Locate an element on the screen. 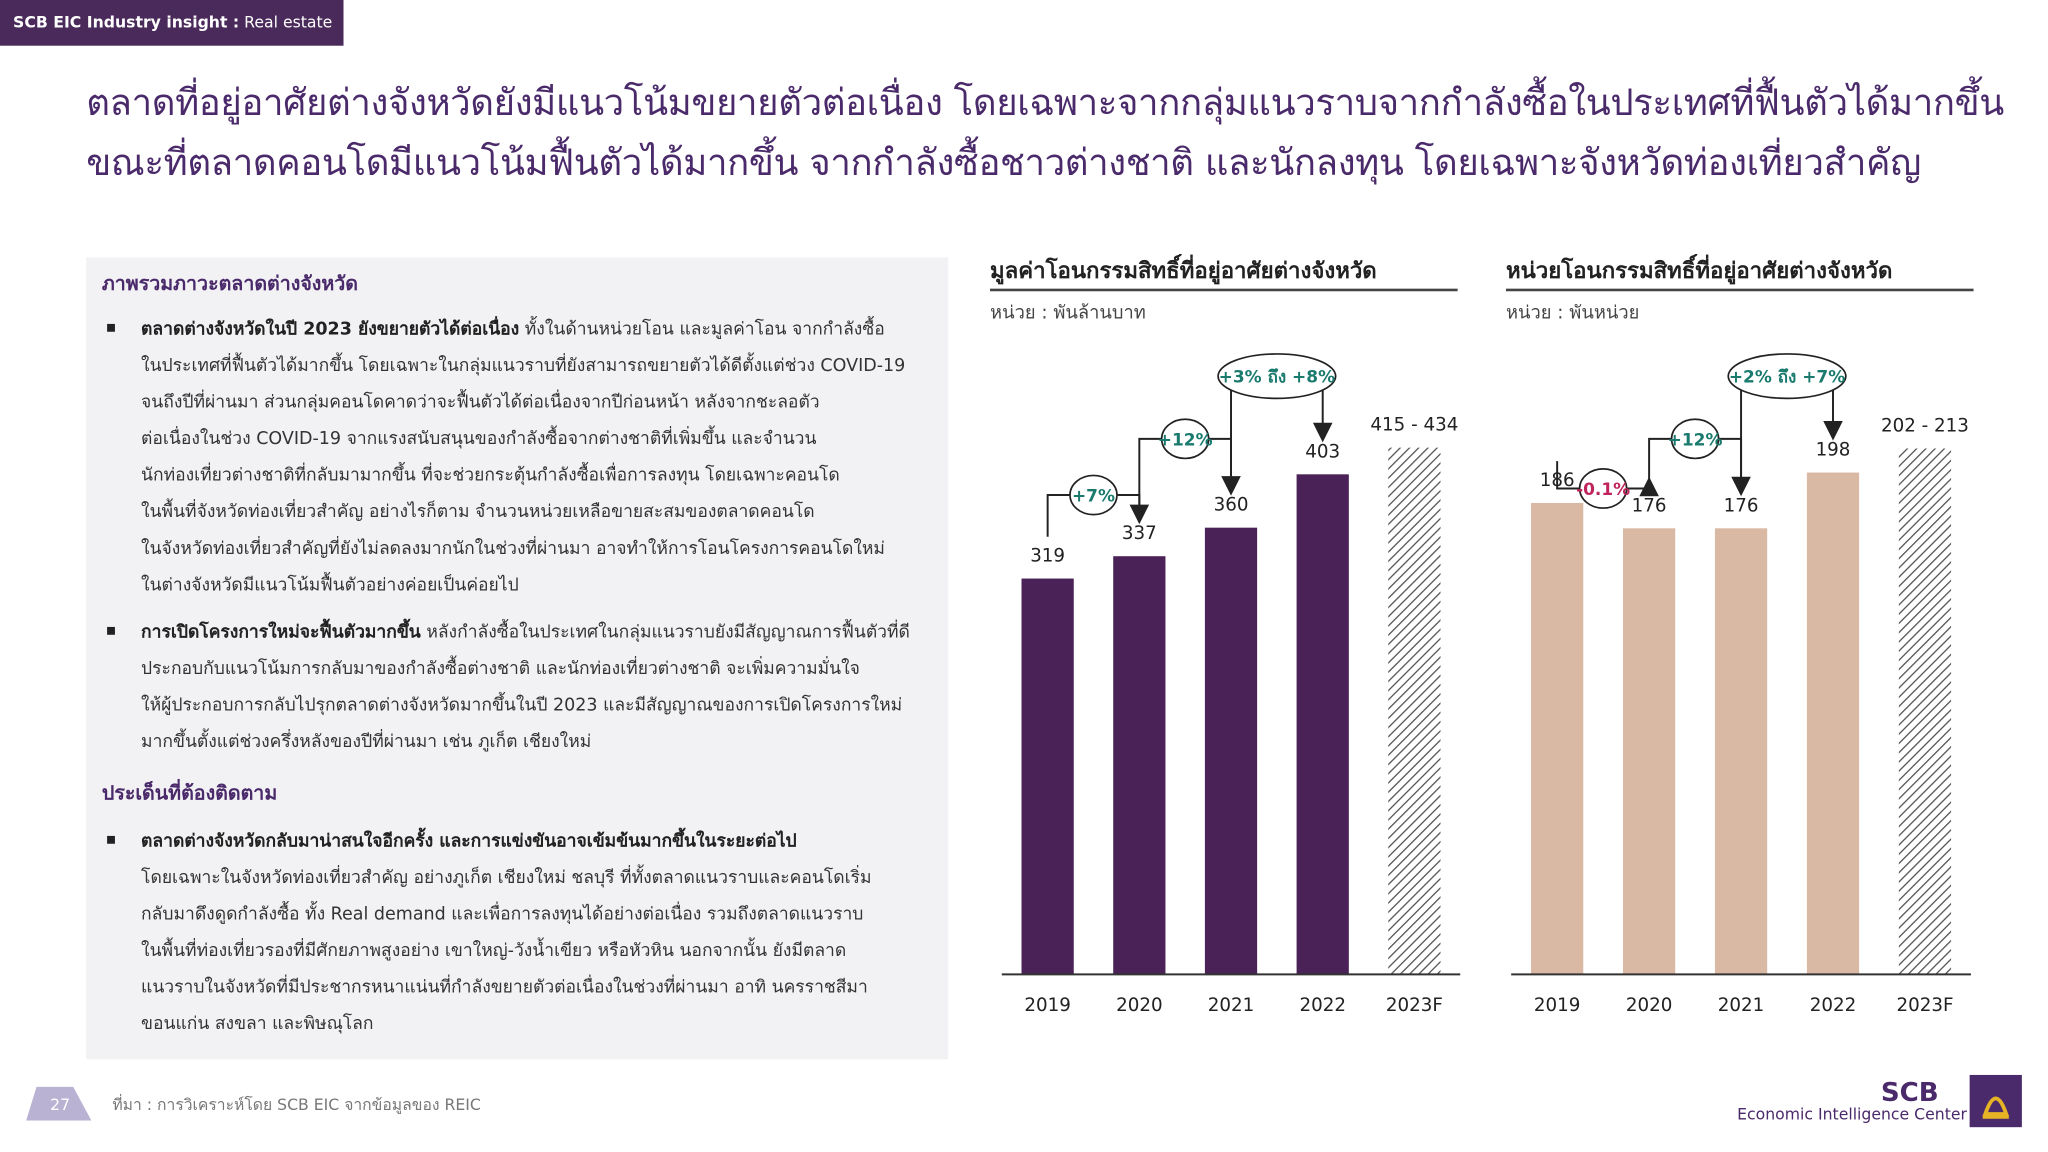 This screenshot has height=1152, width=2048. header-section: Real estate is located at coordinates (288, 22).